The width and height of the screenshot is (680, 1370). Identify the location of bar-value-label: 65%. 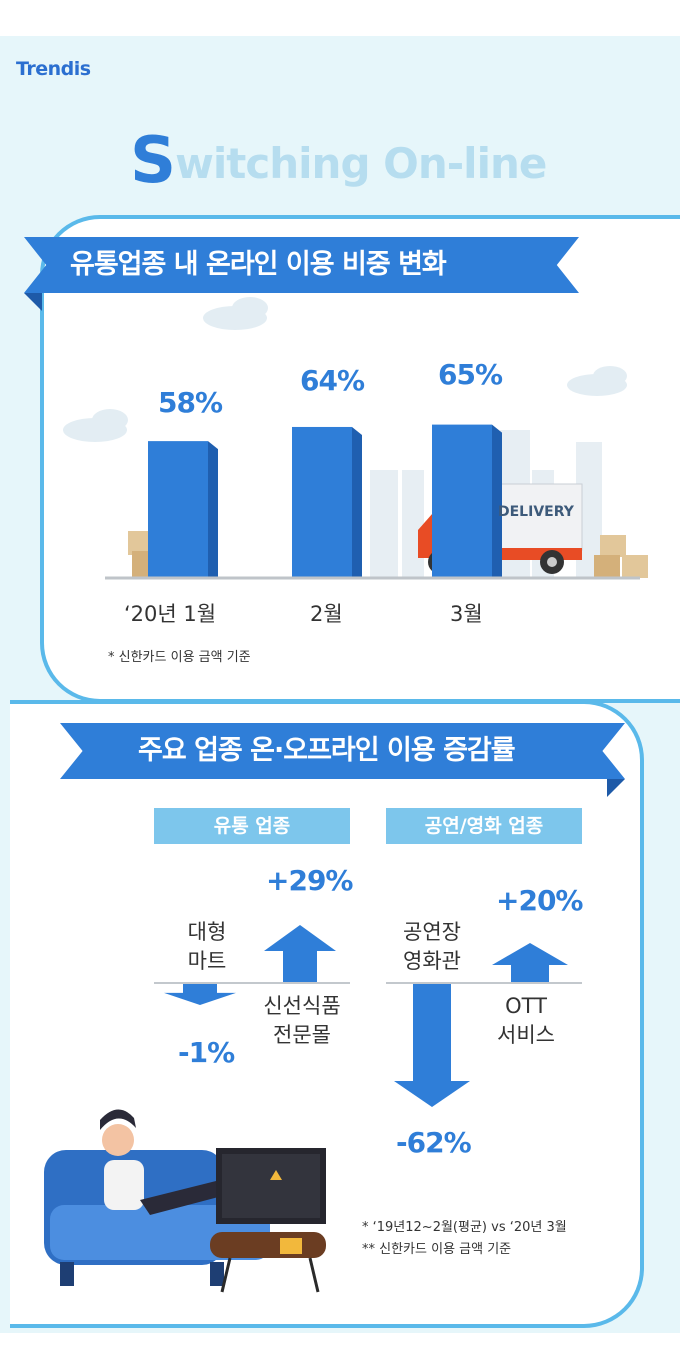
(470, 374).